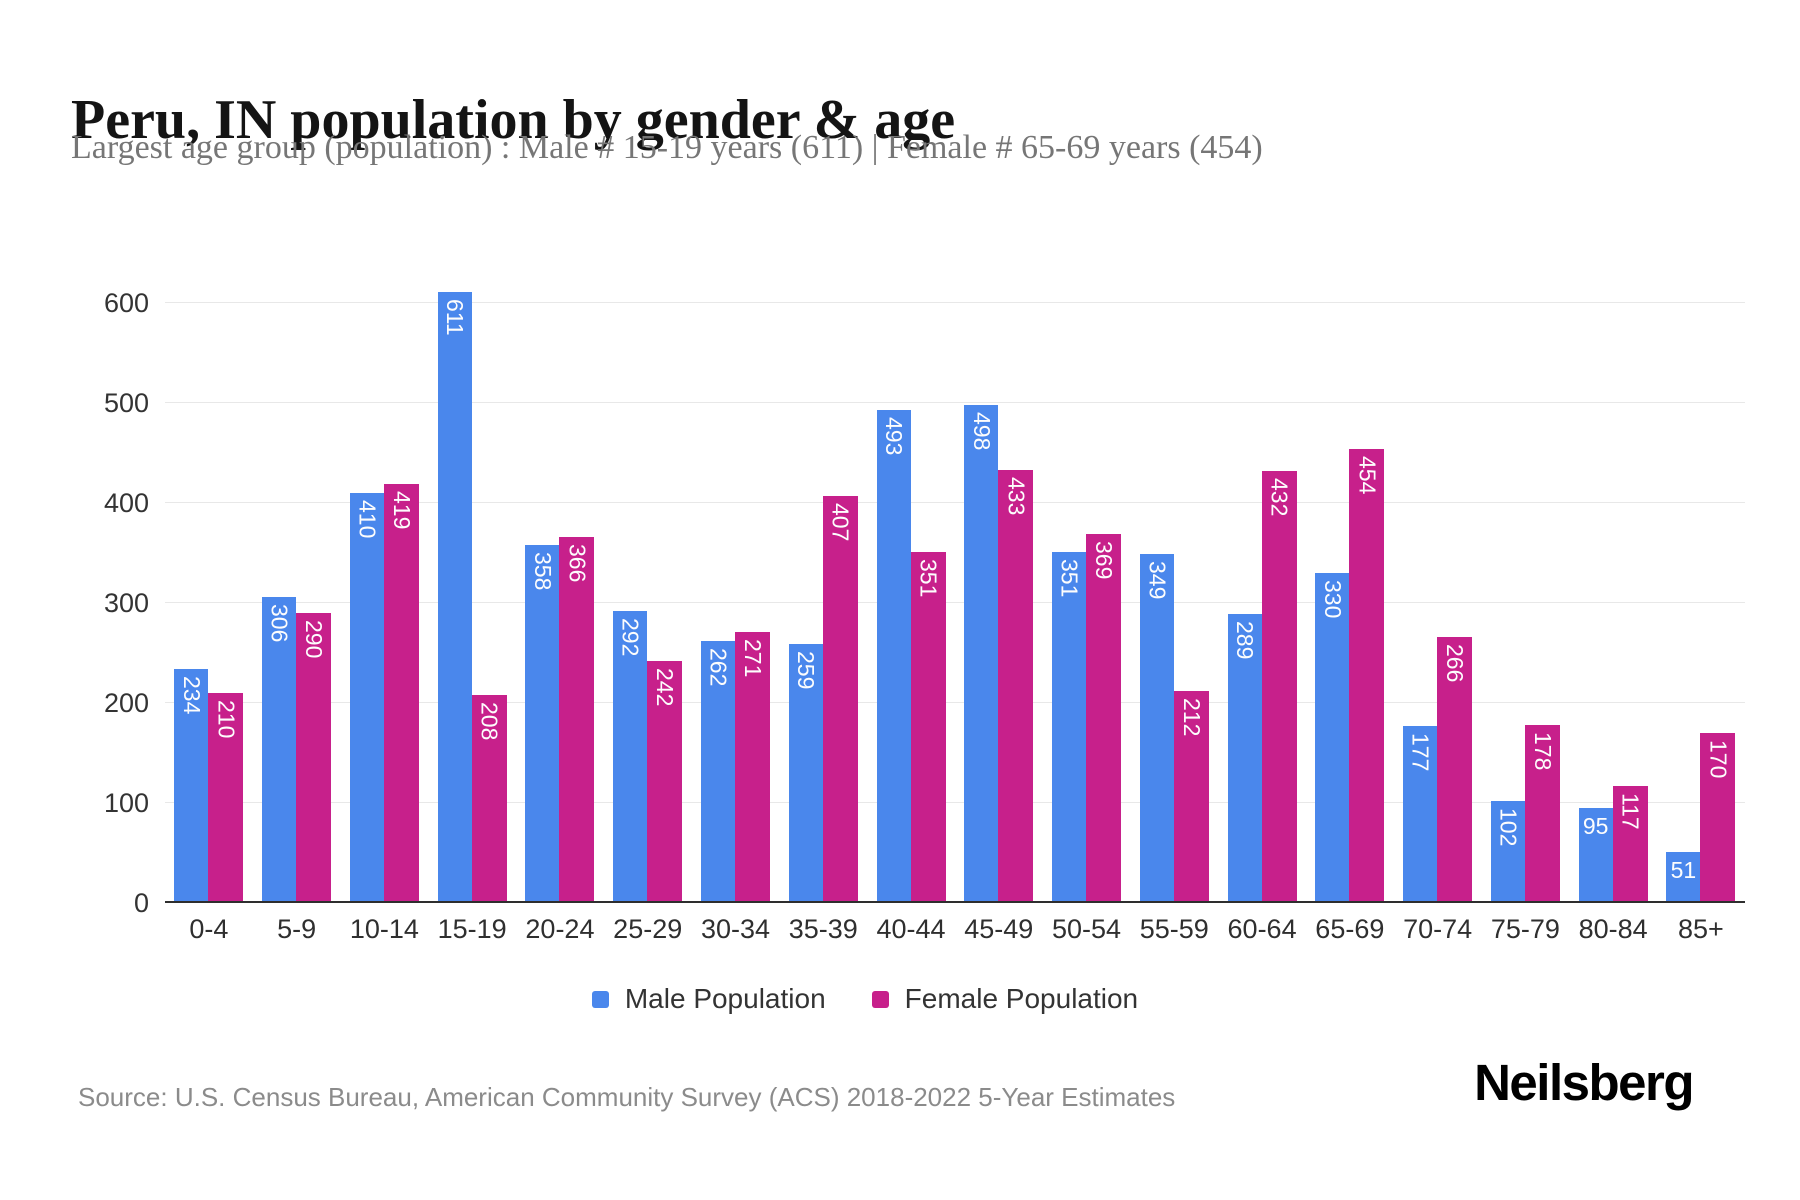 This screenshot has width=1800, height=1200. Describe the element at coordinates (955, 902) in the screenshot. I see `x-axis-baseline` at that location.